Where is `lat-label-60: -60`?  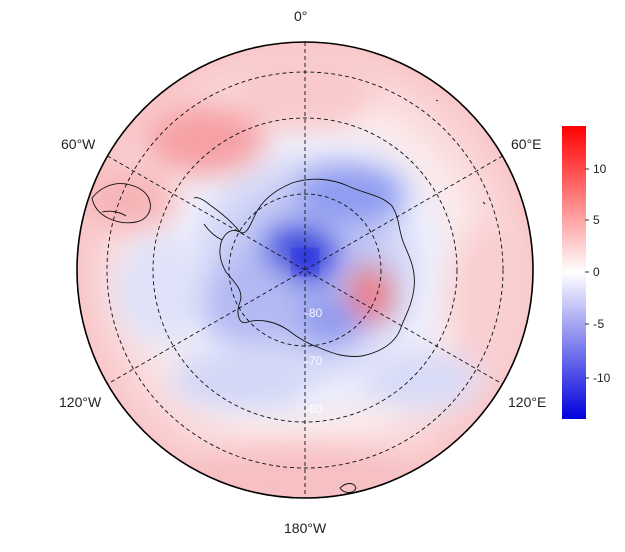 lat-label-60: -60 is located at coordinates (314, 409).